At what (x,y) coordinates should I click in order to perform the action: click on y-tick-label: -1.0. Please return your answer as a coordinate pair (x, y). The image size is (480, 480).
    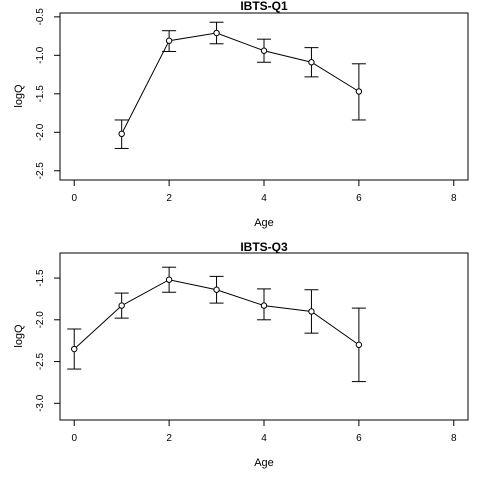
    Looking at the image, I should click on (40, 55).